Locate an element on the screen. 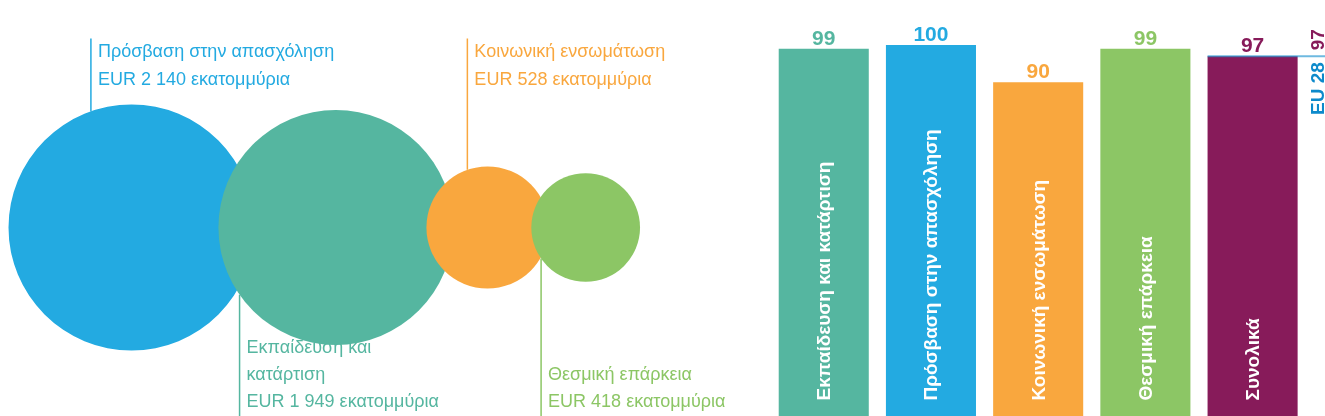 This screenshot has width=1325, height=416. data-label: EUR 418 εκατομμύρια is located at coordinates (637, 400).